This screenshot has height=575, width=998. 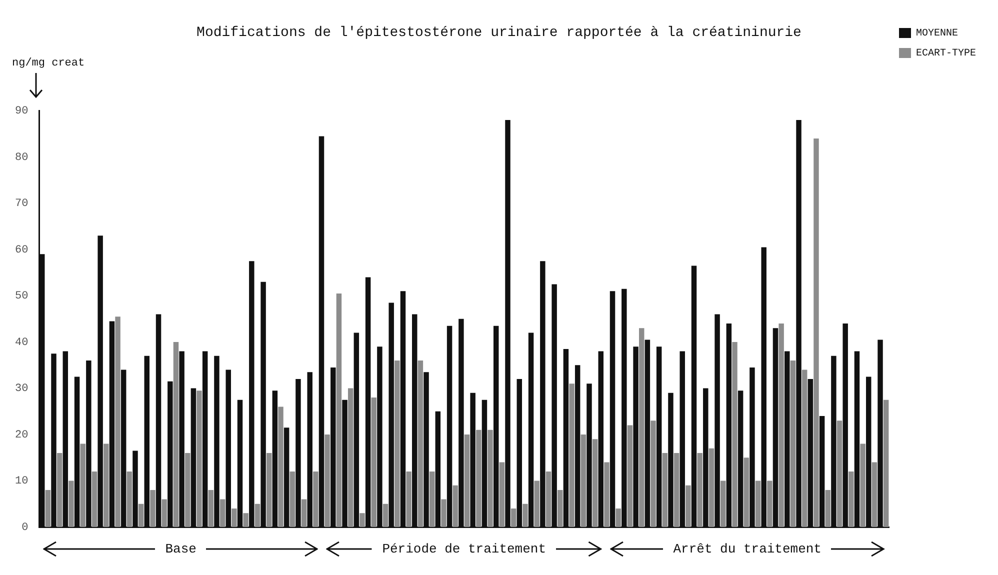 I want to click on text: Base, so click(x=180, y=548).